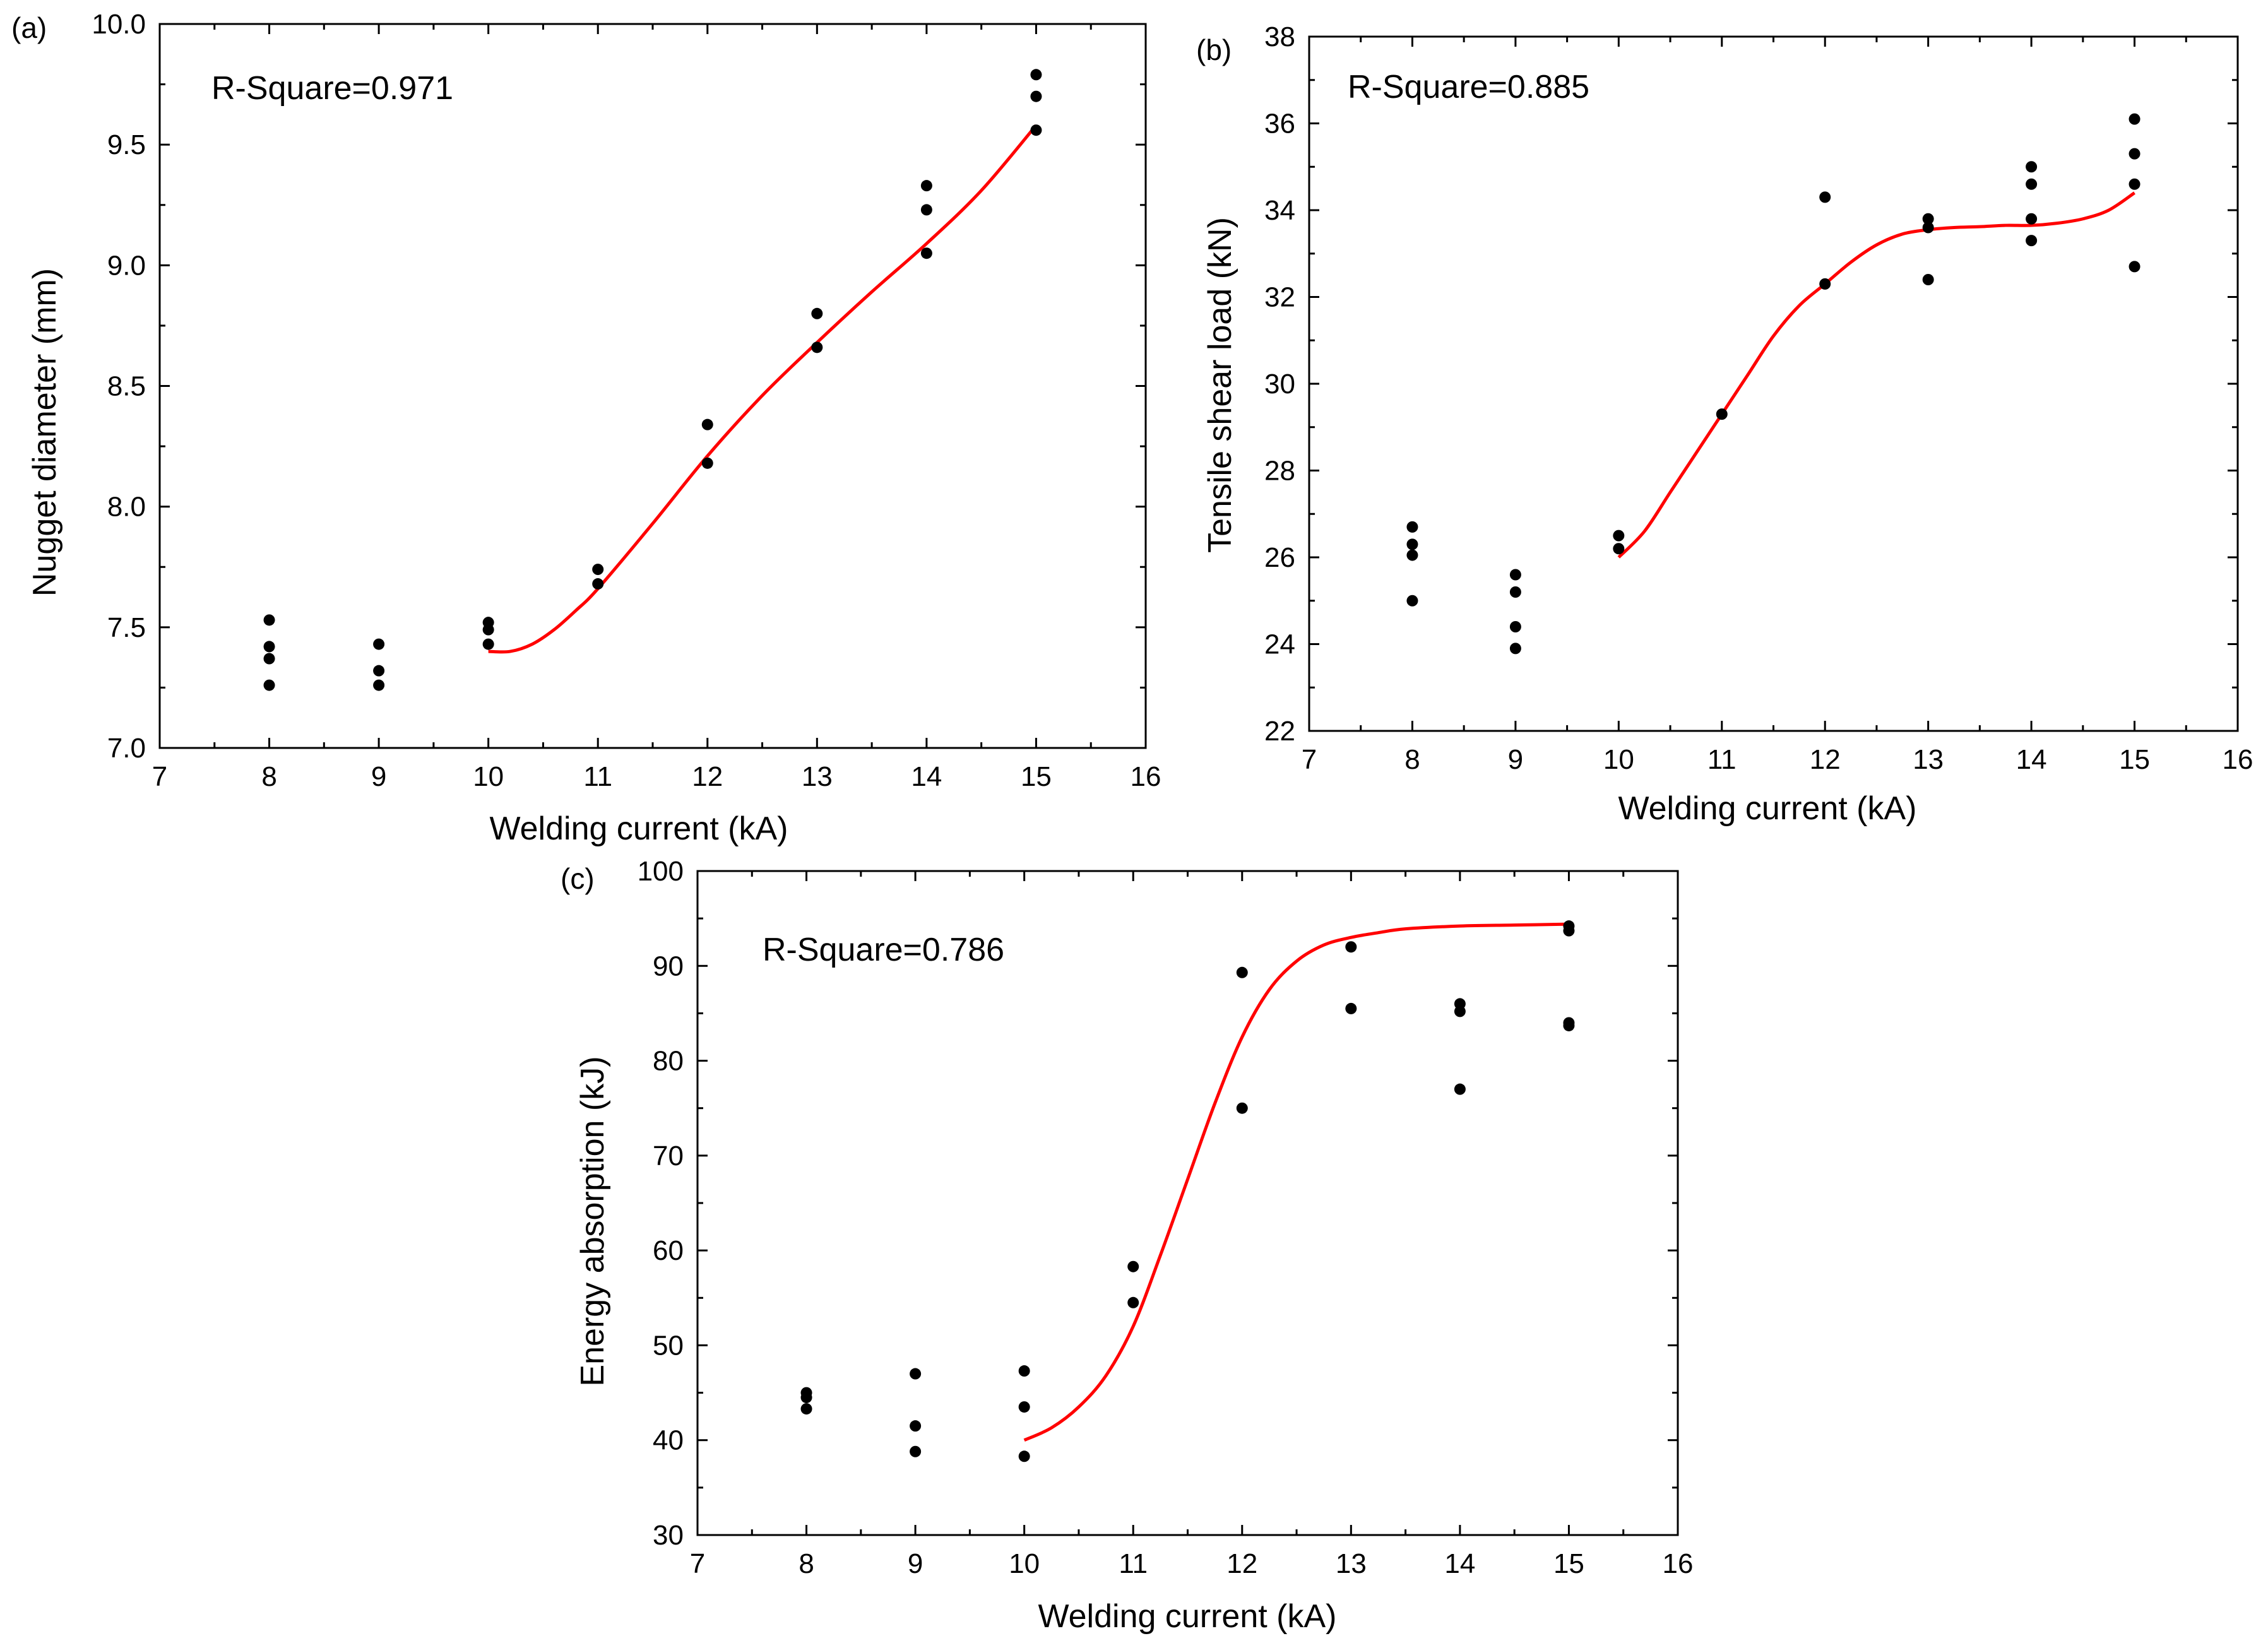 This screenshot has height=1648, width=2268. I want to click on panel-c-x-tick-label: 13, so click(1351, 1563).